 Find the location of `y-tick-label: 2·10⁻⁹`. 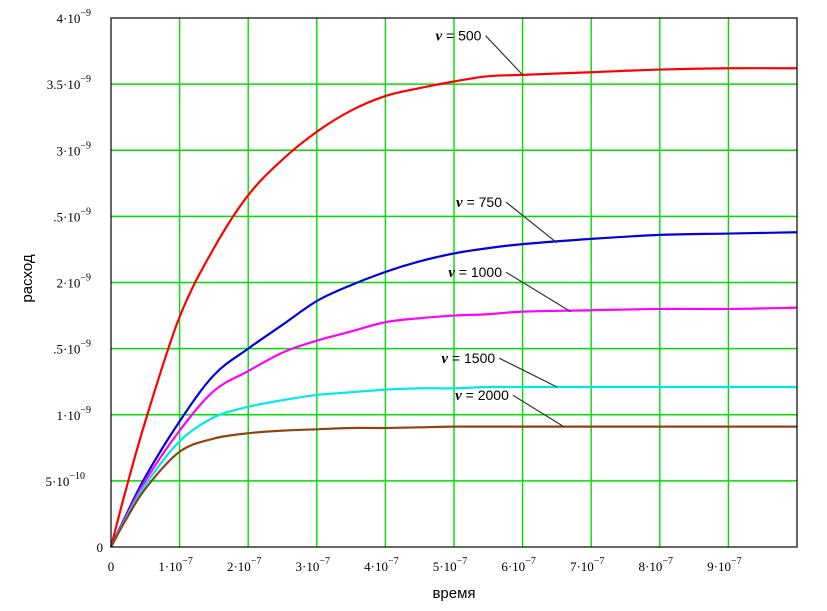

y-tick-label: 2·10⁻⁹ is located at coordinates (74, 282).